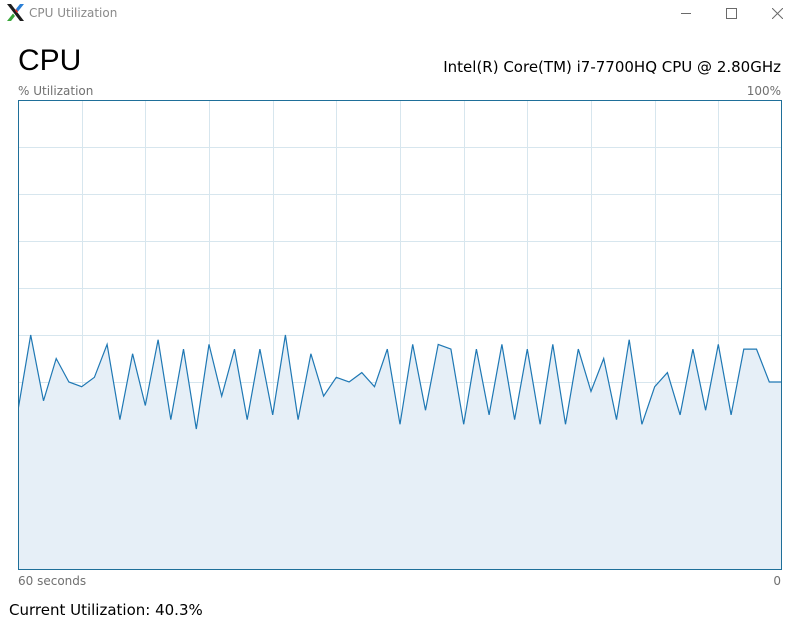 This screenshot has height=628, width=800. I want to click on minimize-icon, so click(686, 13).